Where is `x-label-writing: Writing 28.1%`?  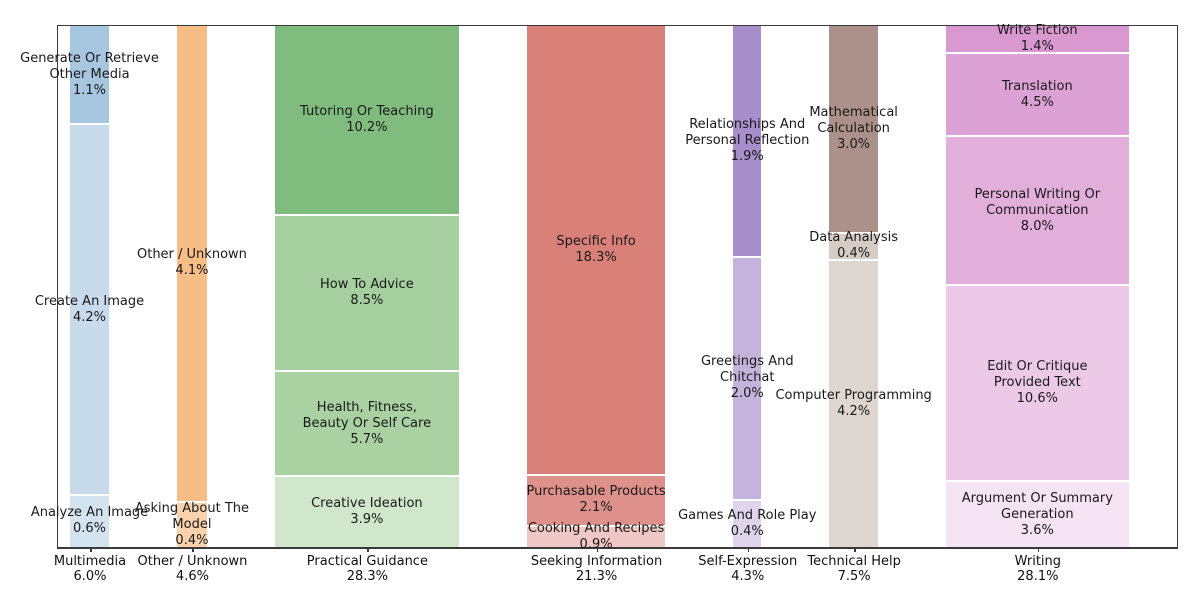
x-label-writing: Writing 28.1% is located at coordinates (1038, 569).